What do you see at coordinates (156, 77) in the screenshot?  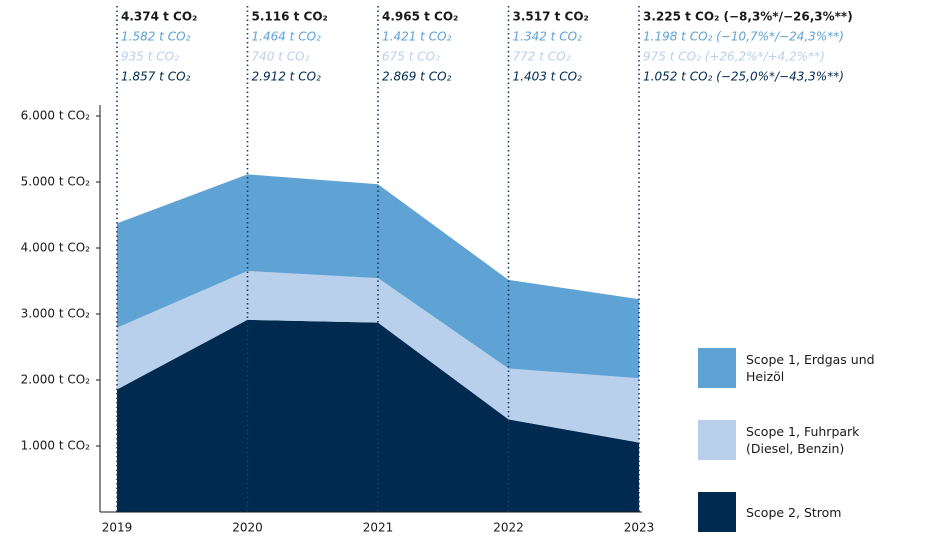 I see `value-label: 1.857 t CO₂` at bounding box center [156, 77].